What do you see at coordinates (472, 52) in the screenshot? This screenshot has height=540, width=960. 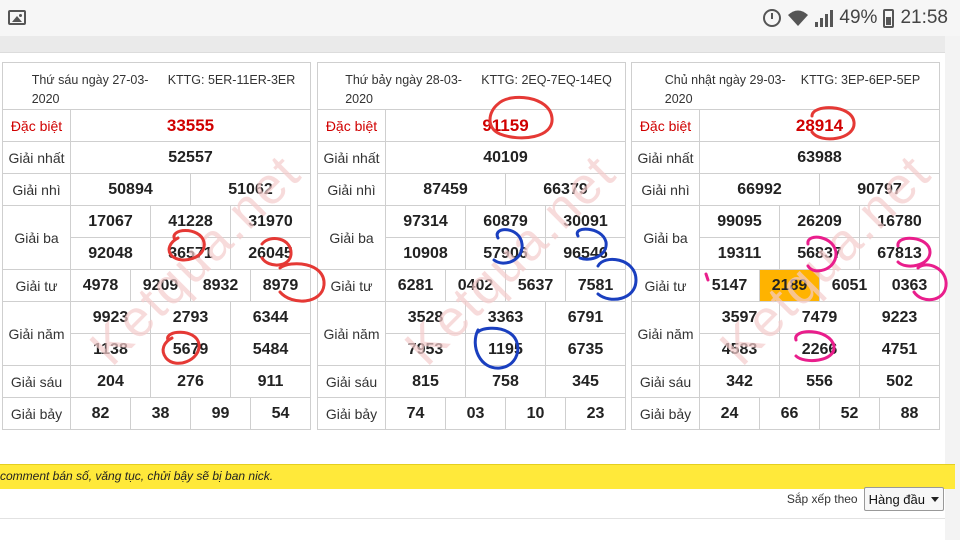 I see `divider` at bounding box center [472, 52].